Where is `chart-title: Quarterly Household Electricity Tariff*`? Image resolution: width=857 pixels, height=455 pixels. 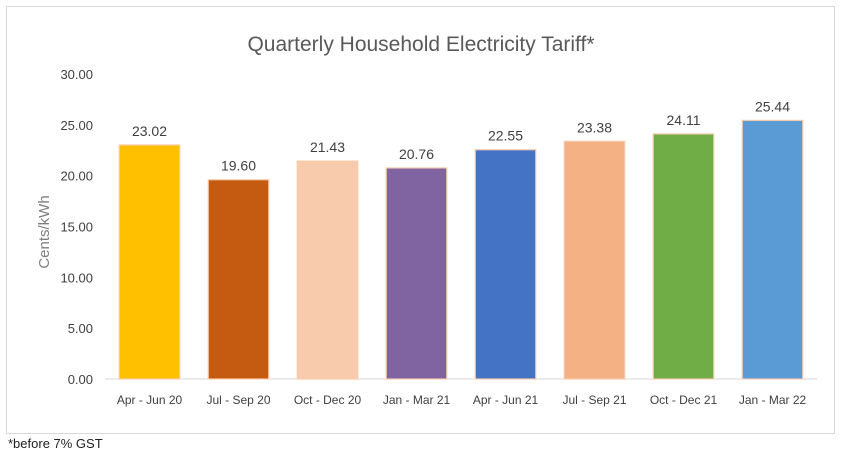 chart-title: Quarterly Household Electricity Tariff* is located at coordinates (420, 44).